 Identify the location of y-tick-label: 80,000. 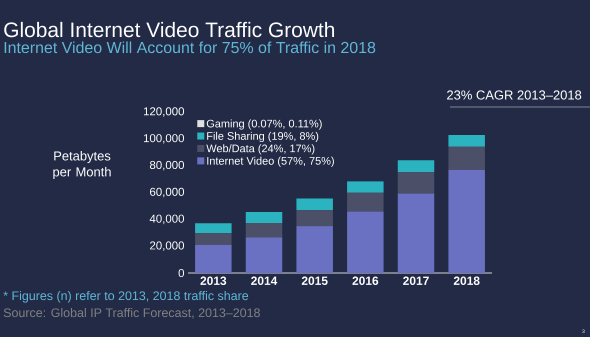
(167, 165).